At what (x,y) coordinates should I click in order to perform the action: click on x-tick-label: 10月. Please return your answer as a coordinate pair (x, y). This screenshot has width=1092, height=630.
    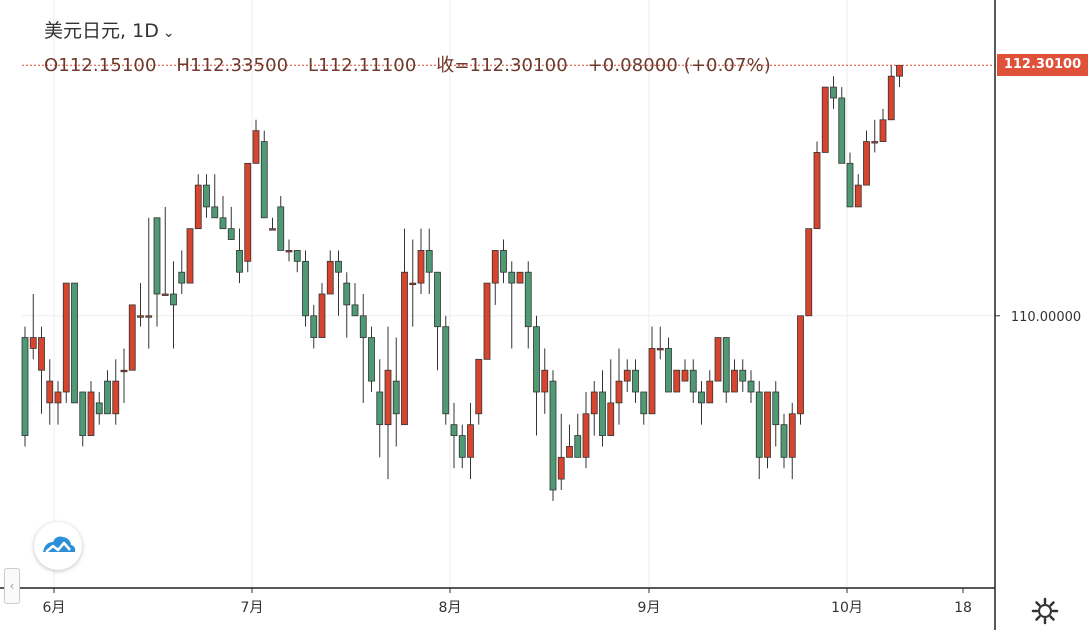
    Looking at the image, I should click on (847, 608).